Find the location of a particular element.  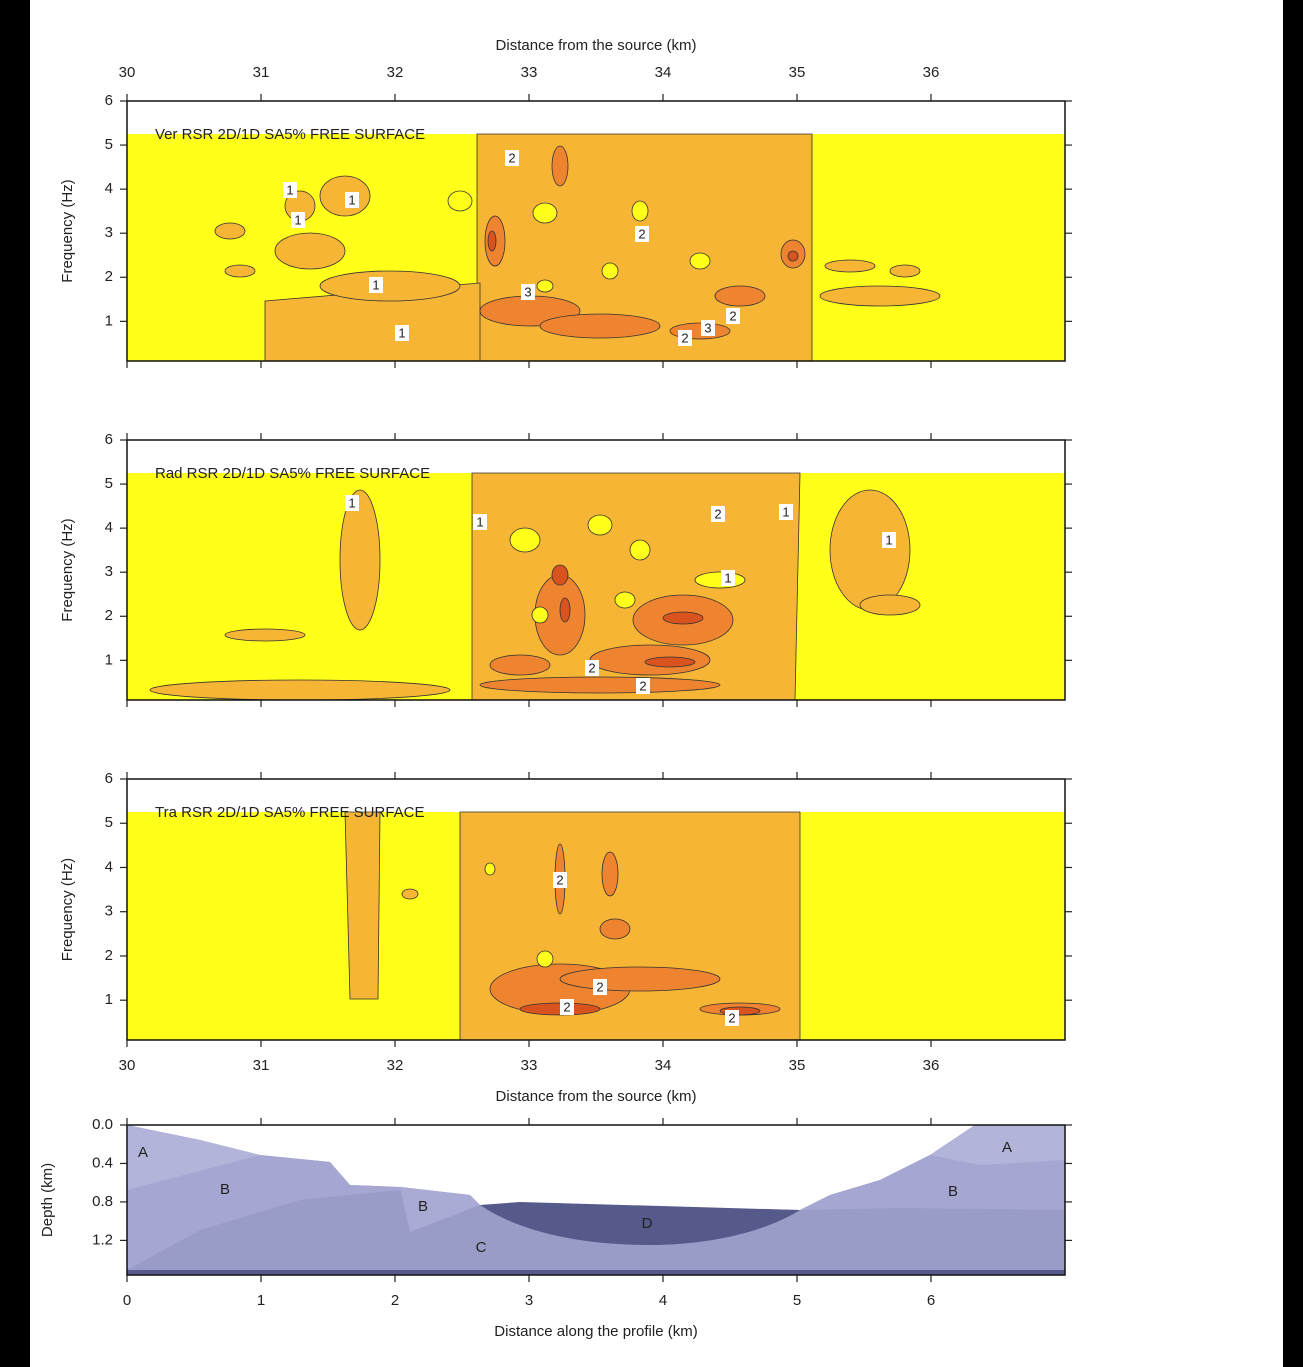

y-tick-label: 6 is located at coordinates (109, 439).